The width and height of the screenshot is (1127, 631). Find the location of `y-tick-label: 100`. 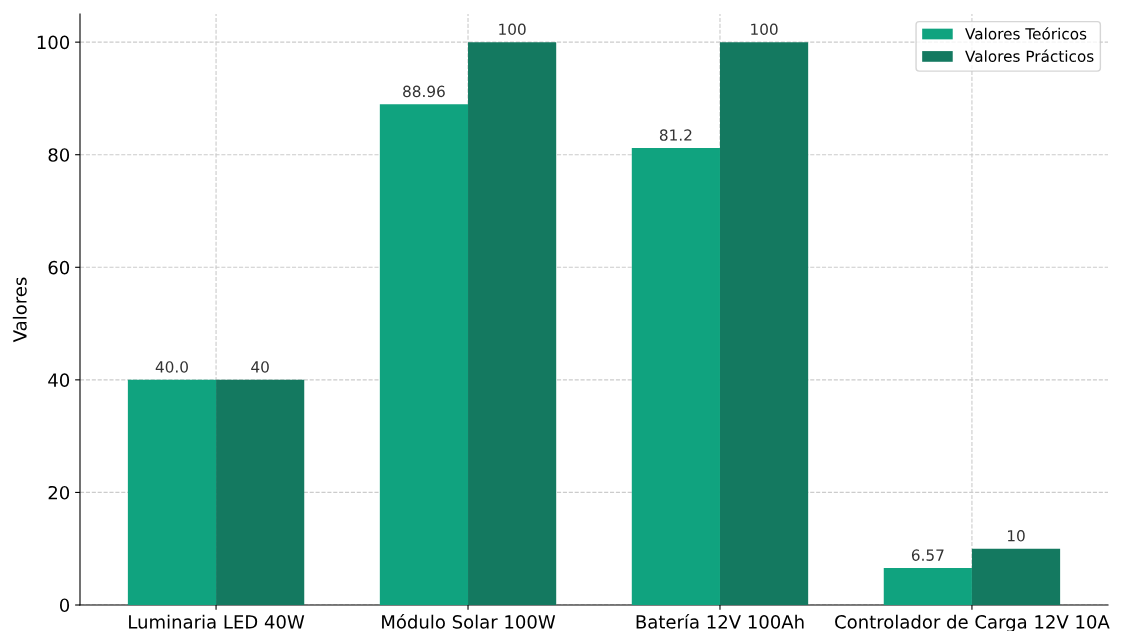

y-tick-label: 100 is located at coordinates (53, 42).